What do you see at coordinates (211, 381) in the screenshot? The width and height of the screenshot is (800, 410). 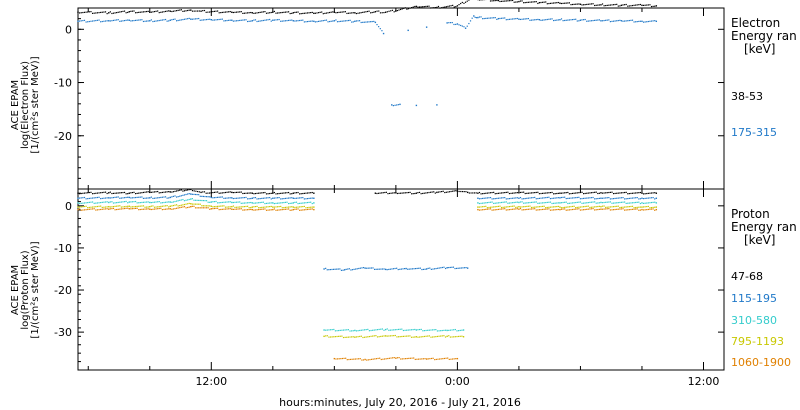 I see `xtick-label-0: 12:00` at bounding box center [211, 381].